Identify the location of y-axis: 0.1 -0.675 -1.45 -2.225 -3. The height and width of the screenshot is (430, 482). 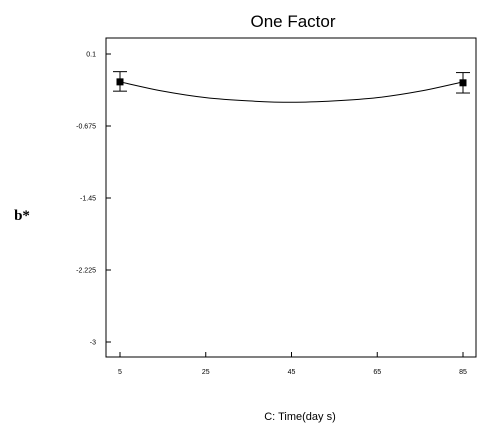
(93, 199).